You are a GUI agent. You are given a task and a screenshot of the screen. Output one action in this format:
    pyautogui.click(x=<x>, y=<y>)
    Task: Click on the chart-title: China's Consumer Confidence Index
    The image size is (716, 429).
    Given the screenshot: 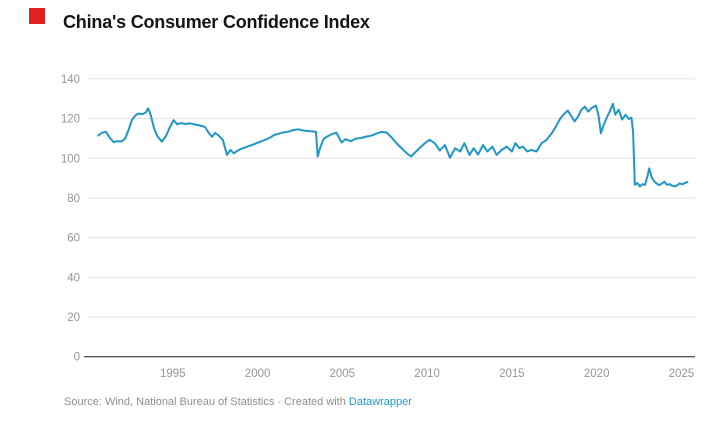 What is the action you would take?
    pyautogui.click(x=216, y=22)
    